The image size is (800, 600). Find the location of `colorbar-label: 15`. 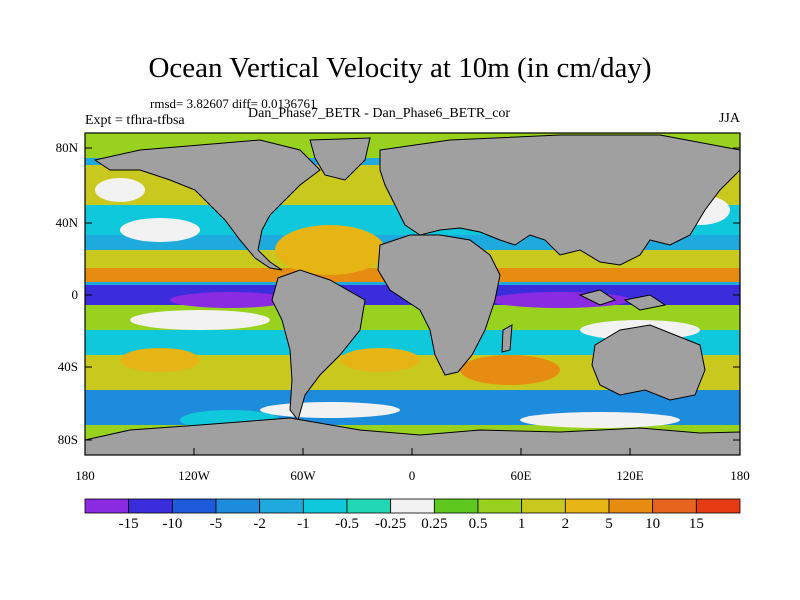

colorbar-label: 15 is located at coordinates (696, 524).